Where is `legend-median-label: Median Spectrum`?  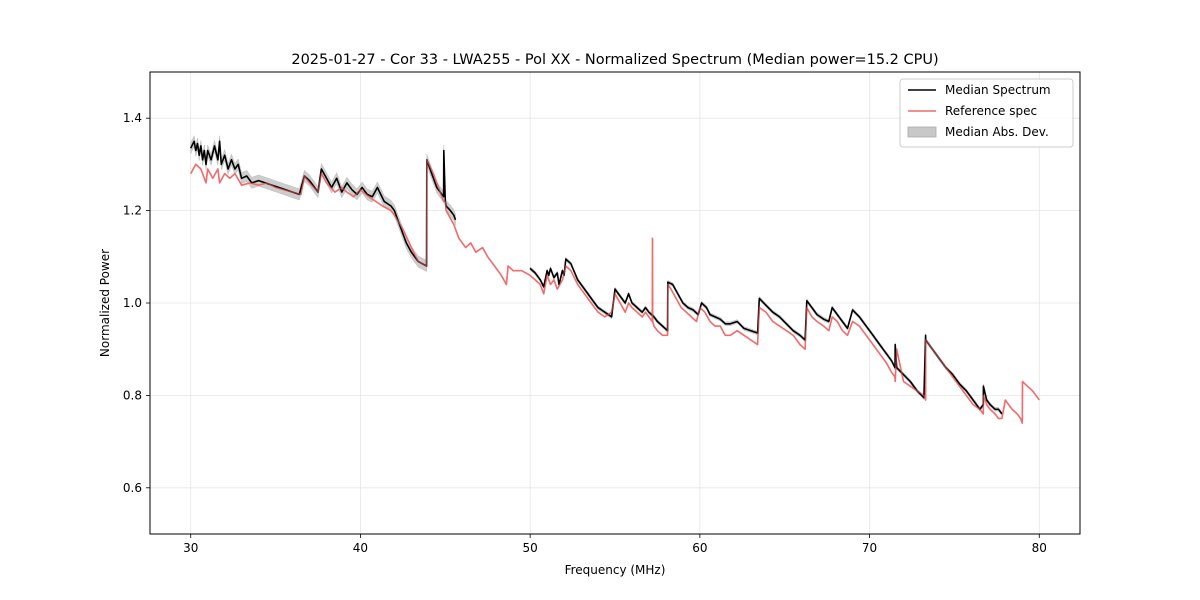
legend-median-label: Median Spectrum is located at coordinates (998, 90).